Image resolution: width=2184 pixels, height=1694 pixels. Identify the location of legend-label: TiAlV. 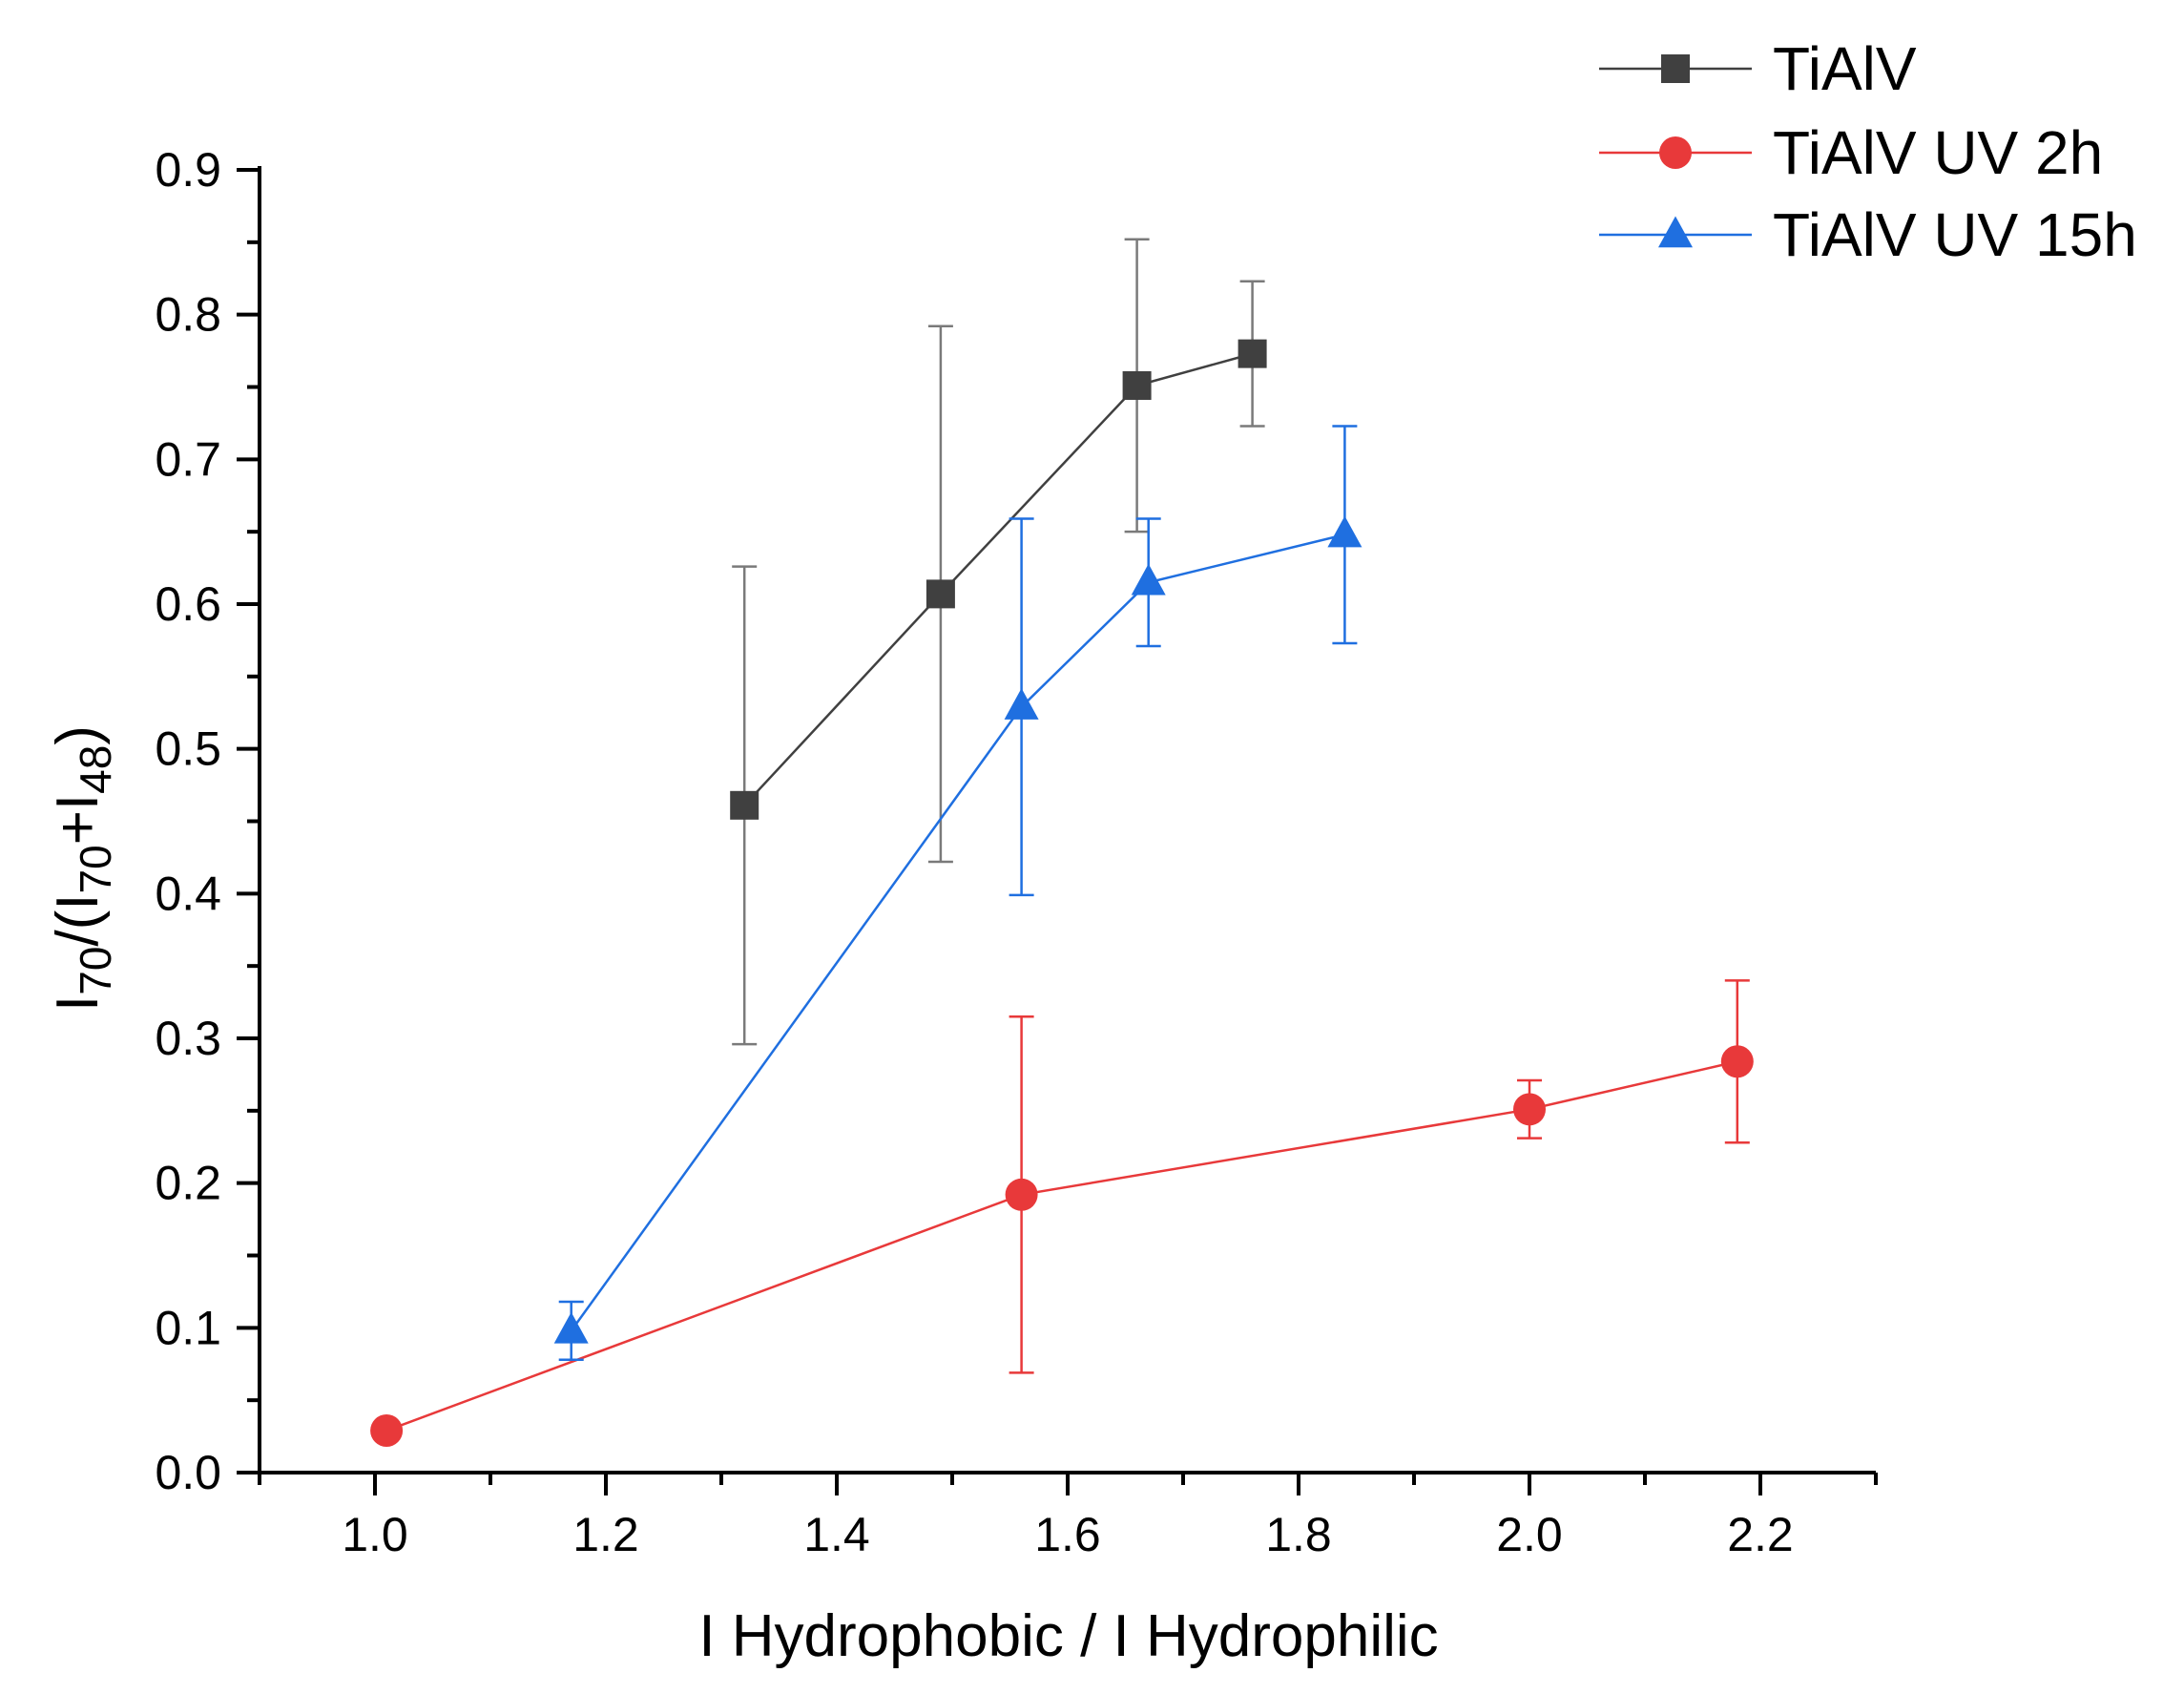
(1845, 68).